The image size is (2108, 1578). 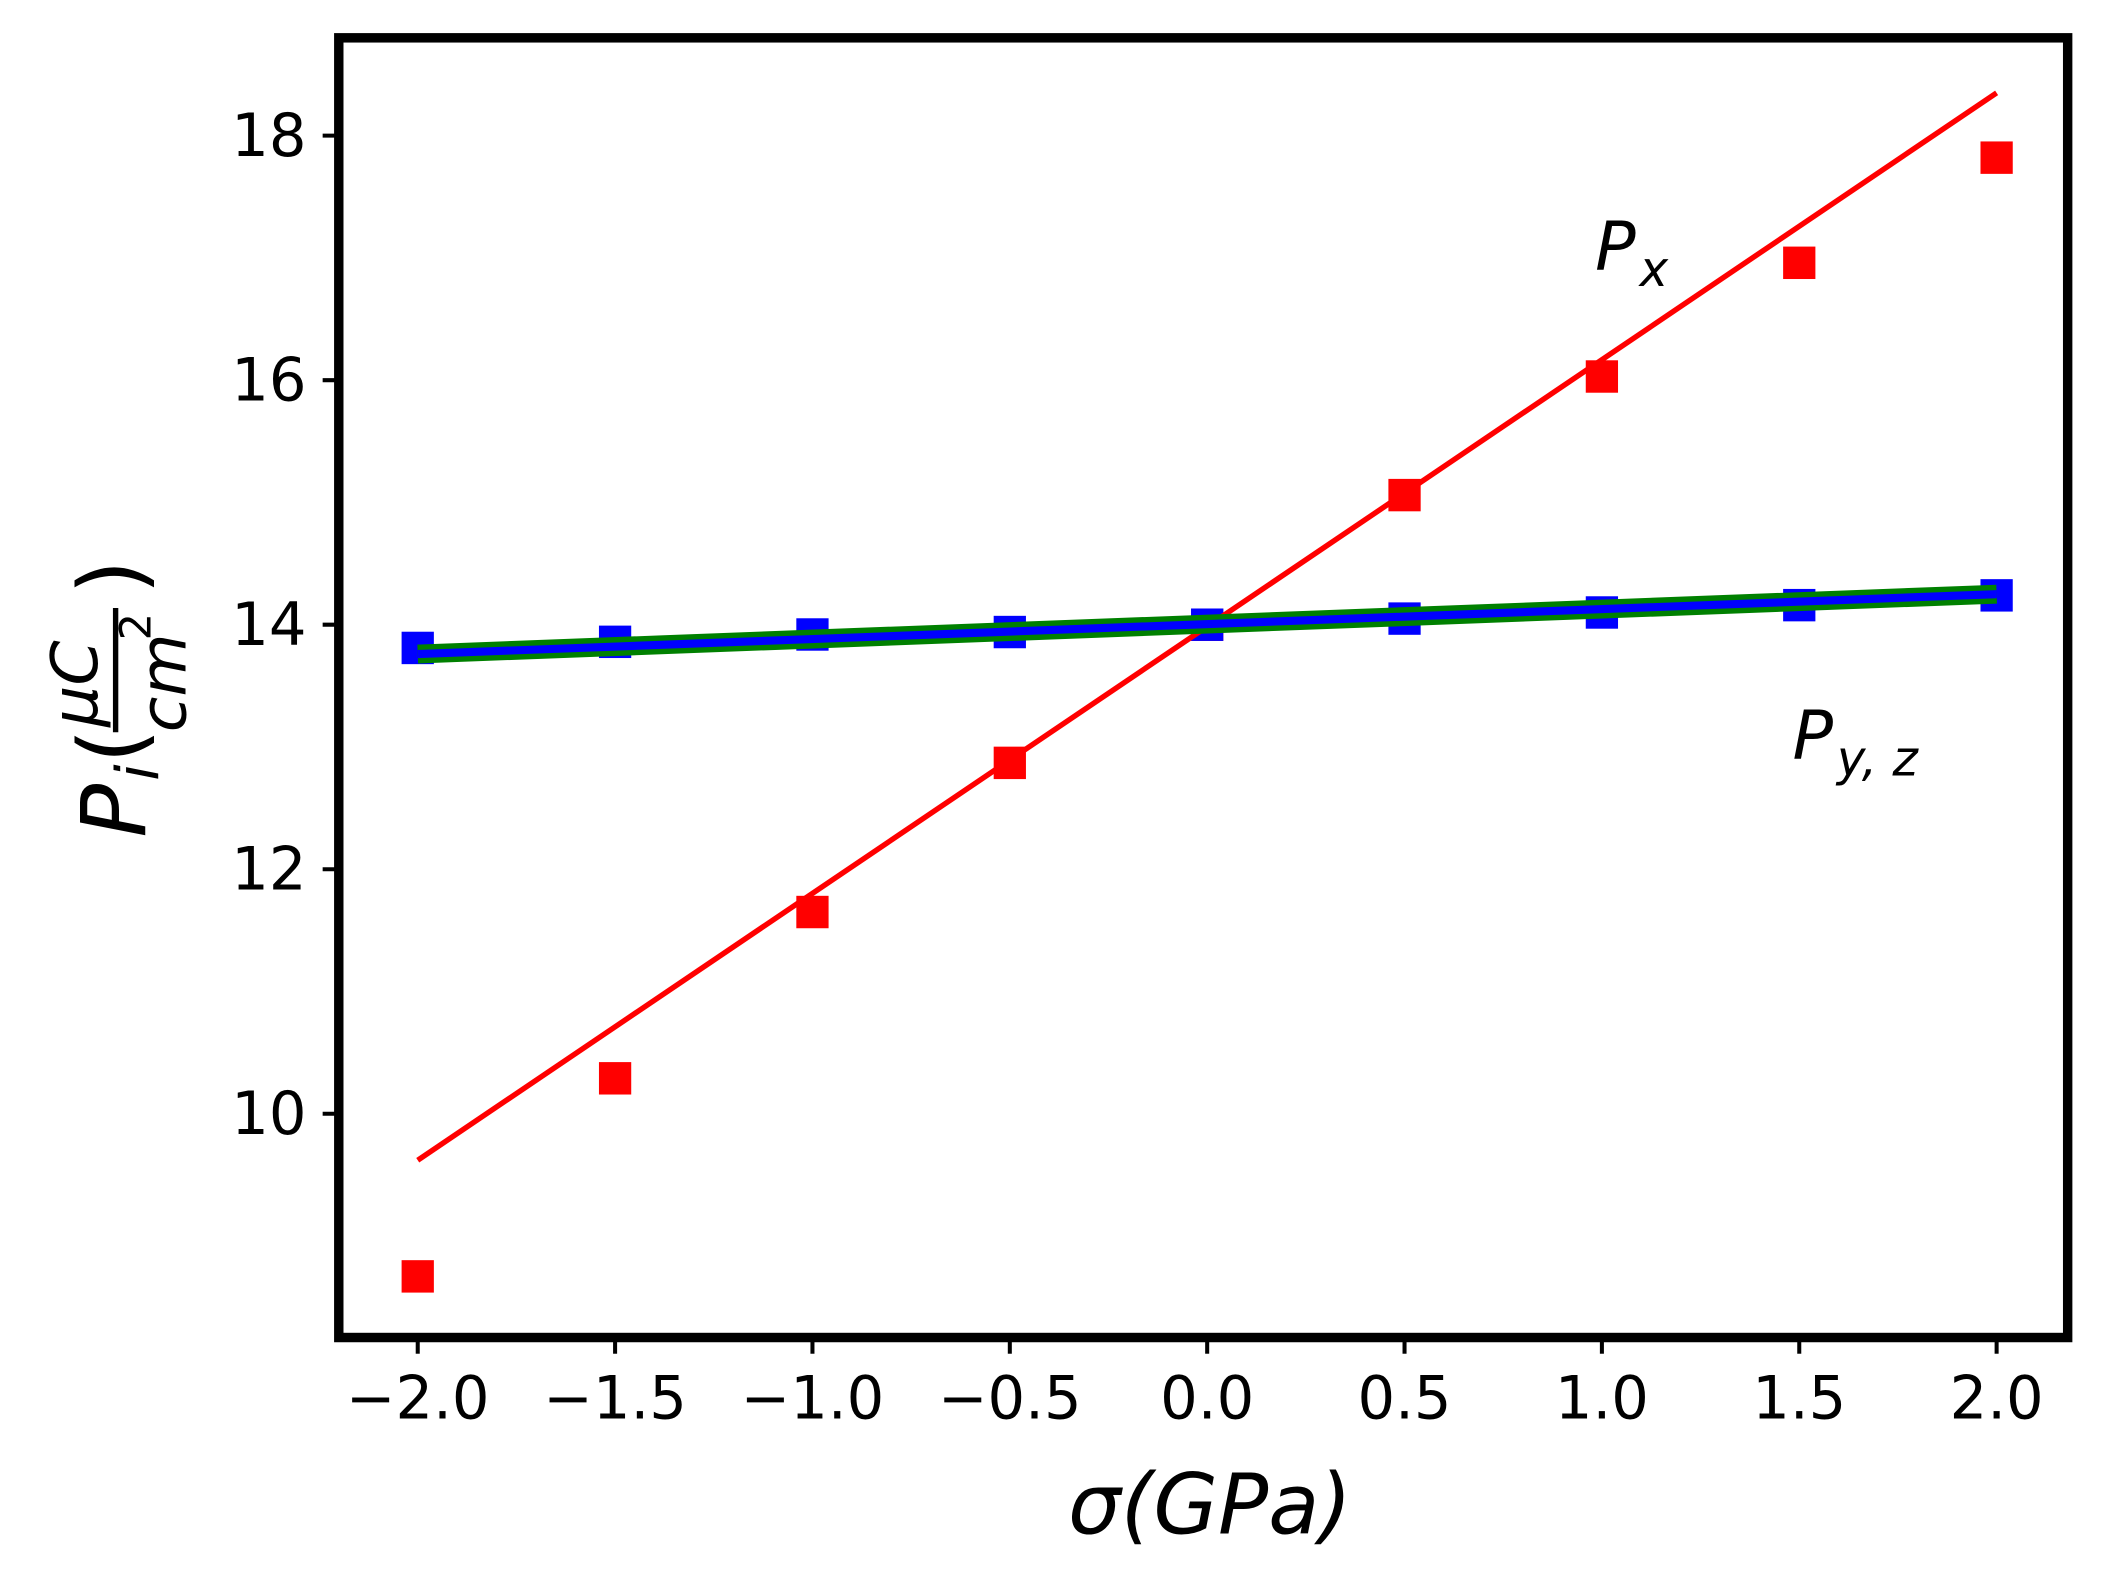 I want to click on y-label-sub: i, so click(x=138, y=772).